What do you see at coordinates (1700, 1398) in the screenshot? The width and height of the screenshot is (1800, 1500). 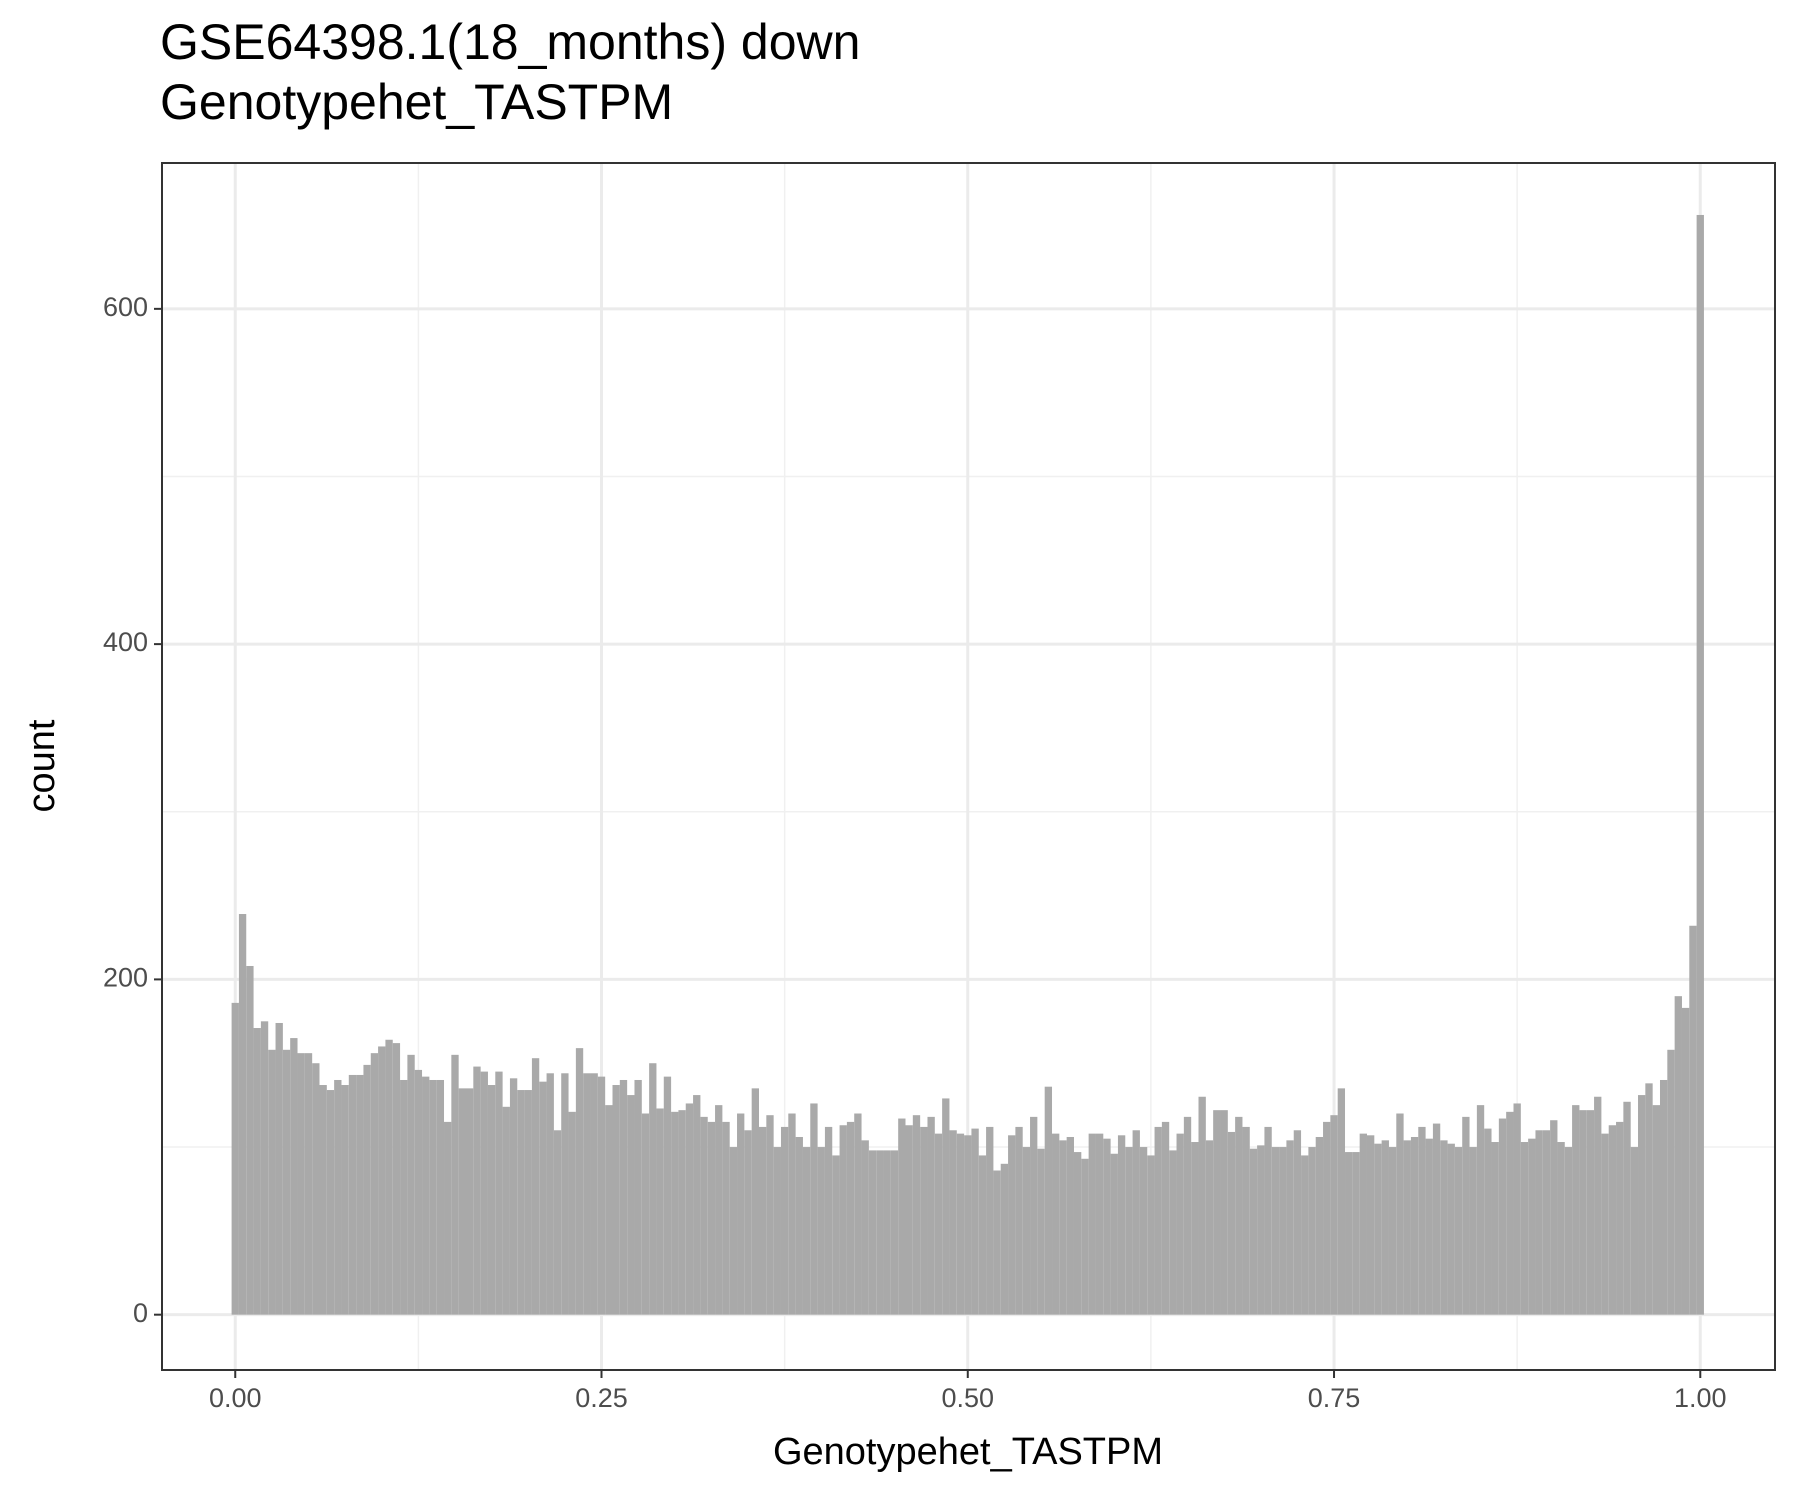 I see `x-tick-label: 1.00` at bounding box center [1700, 1398].